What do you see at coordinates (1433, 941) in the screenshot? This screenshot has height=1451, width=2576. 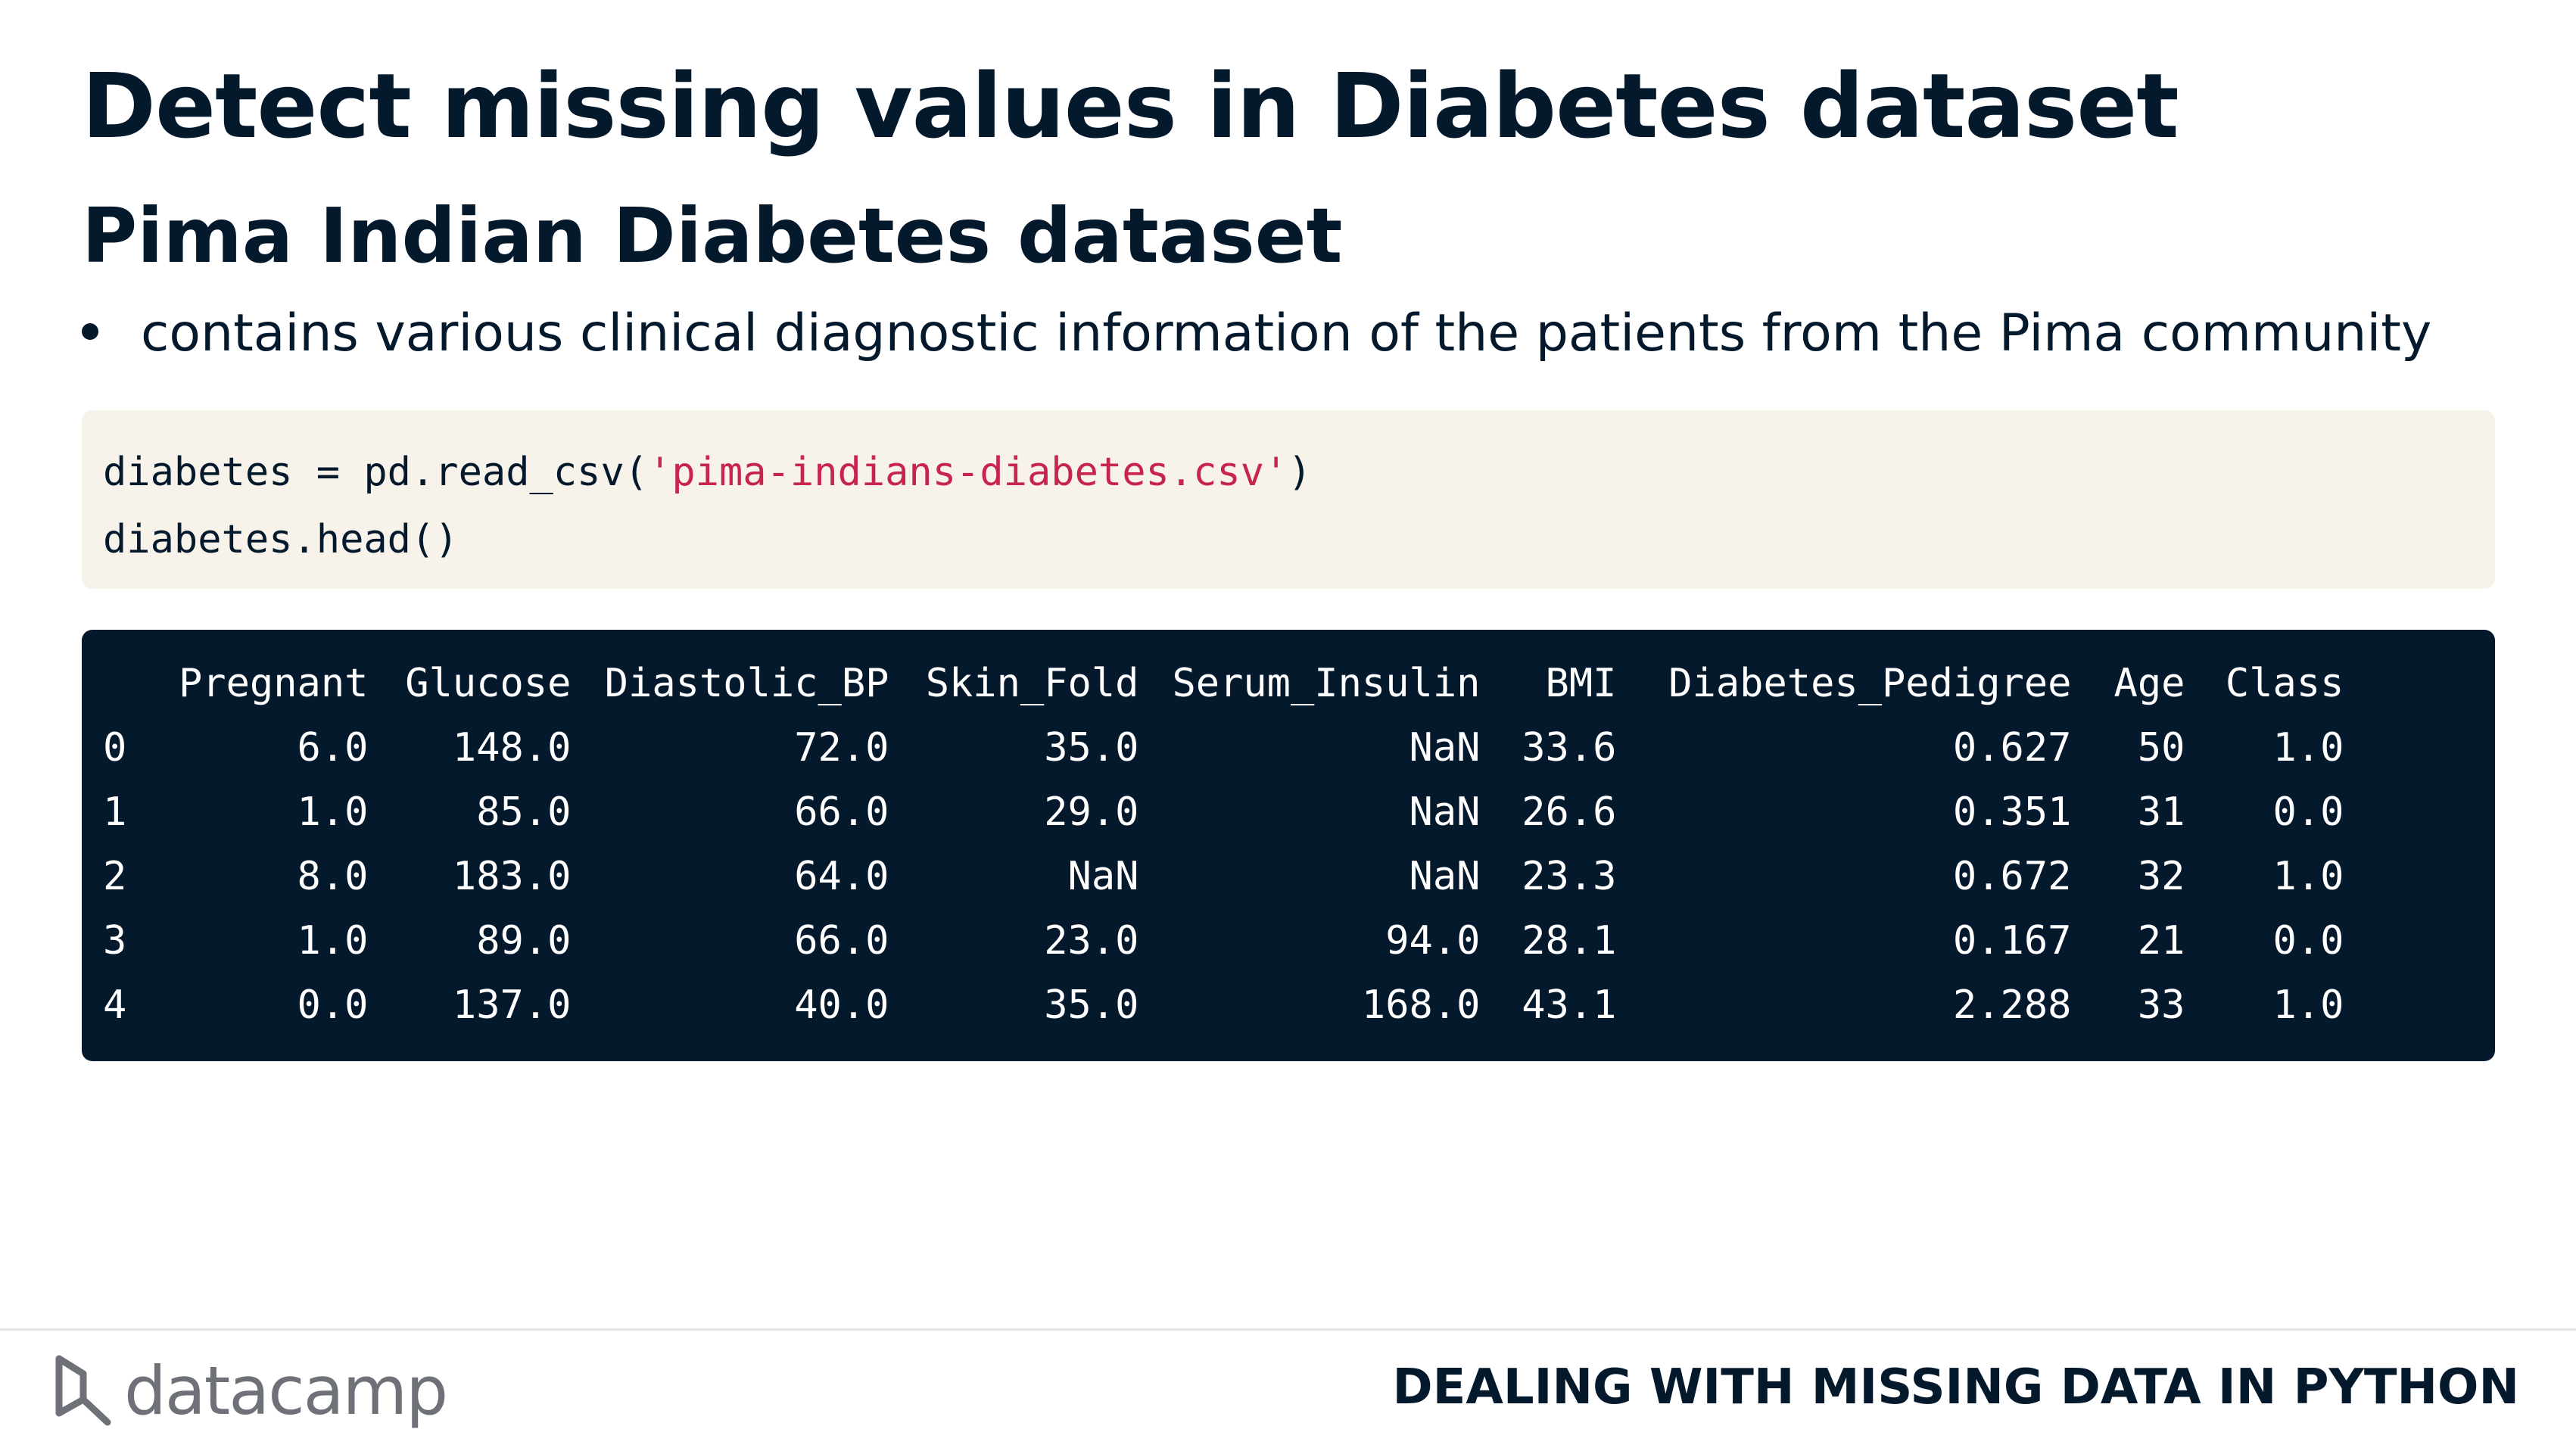 I see `table-cell: 94.0` at bounding box center [1433, 941].